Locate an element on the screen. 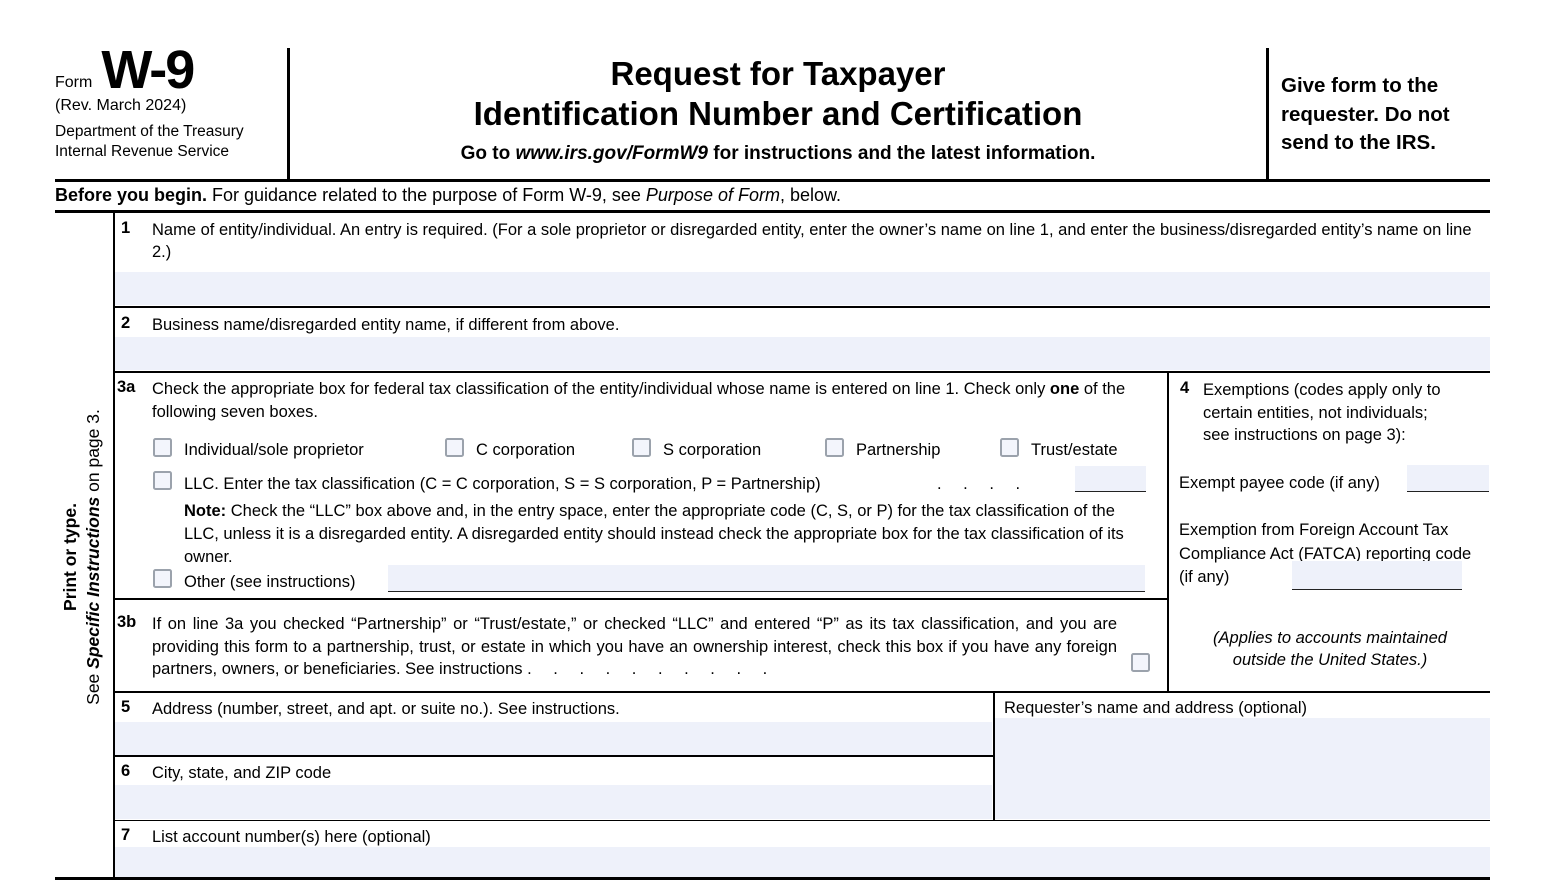  line7-number: 7 is located at coordinates (126, 835).